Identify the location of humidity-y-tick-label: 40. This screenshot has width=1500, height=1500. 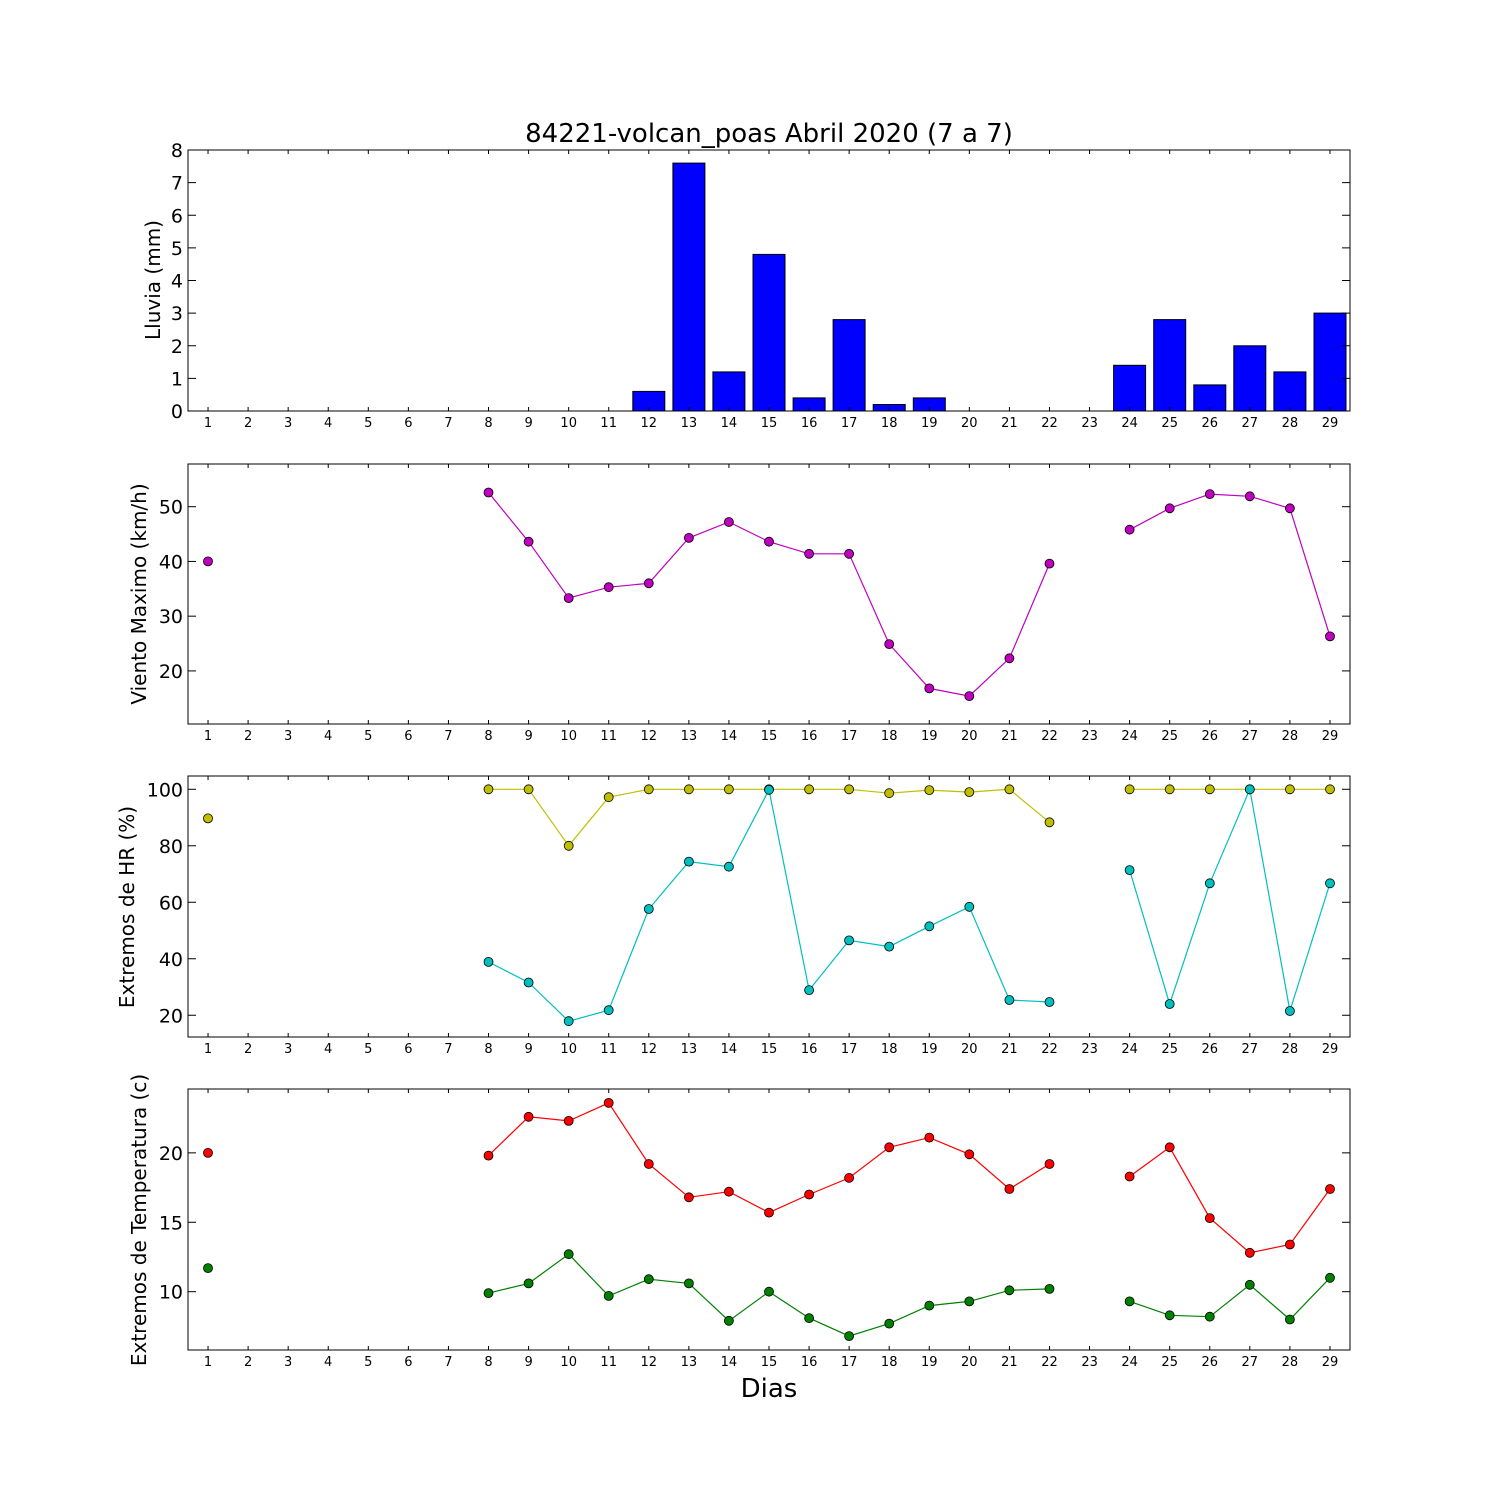
(171, 960).